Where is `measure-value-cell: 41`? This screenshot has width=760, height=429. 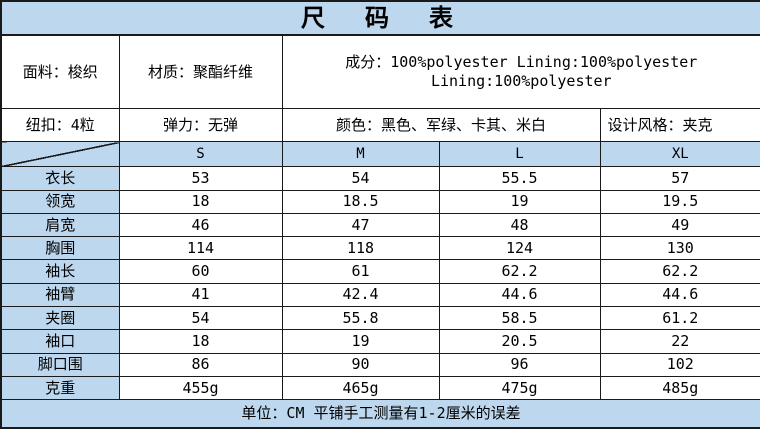
measure-value-cell: 41 is located at coordinates (200, 295).